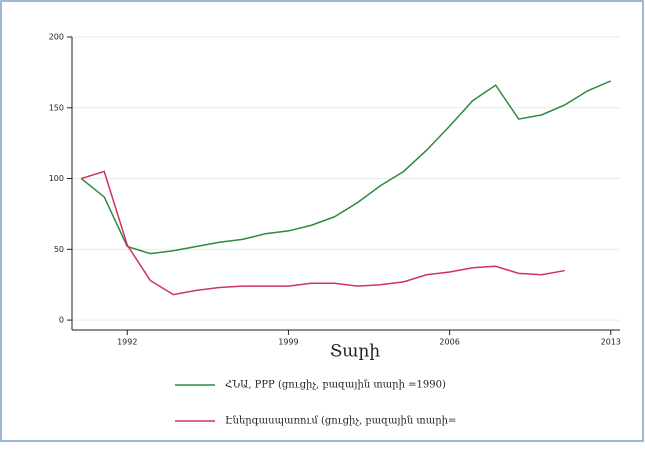  I want to click on x-tick-label: 2006, so click(449, 342).